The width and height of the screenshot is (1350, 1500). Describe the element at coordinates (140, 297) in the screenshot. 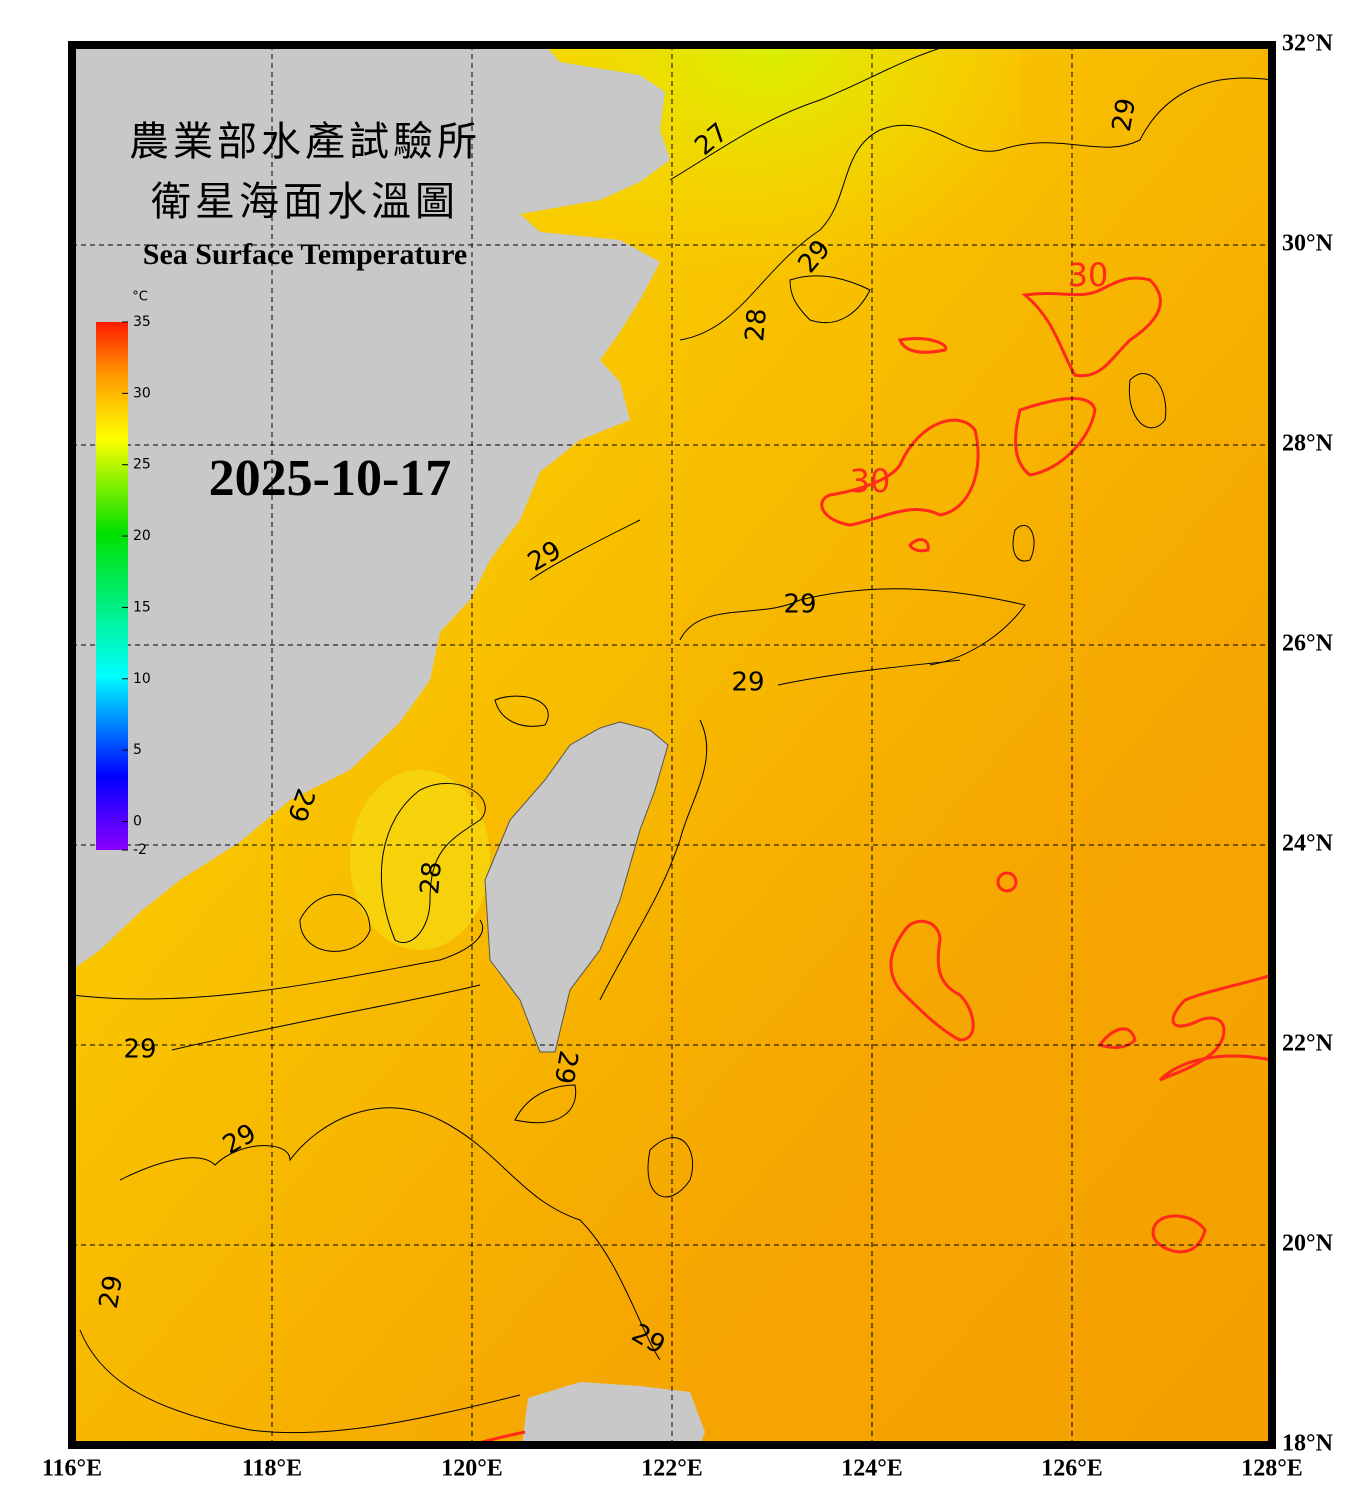

I see `colorbar-unit: °C` at that location.